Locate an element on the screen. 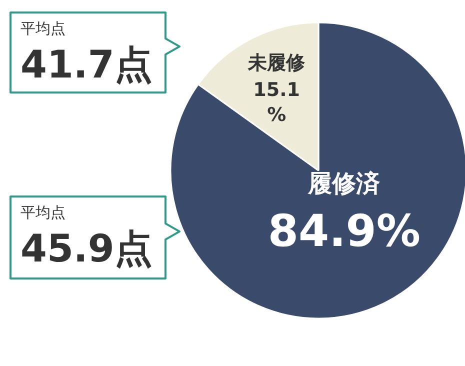 This screenshot has height=366, width=465. slice-label: 履修済 is located at coordinates (343, 184).